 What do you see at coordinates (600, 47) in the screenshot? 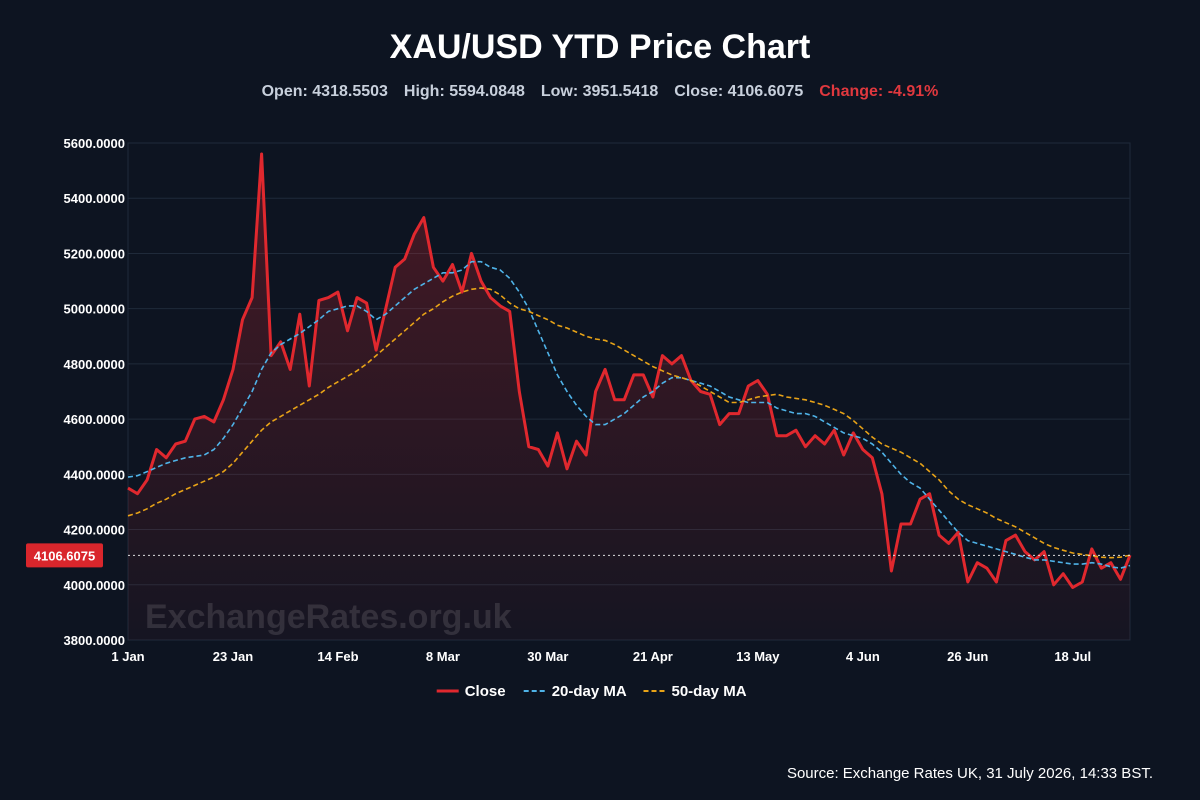
I see `chart-title: XAU/USD YTD Price Chart` at bounding box center [600, 47].